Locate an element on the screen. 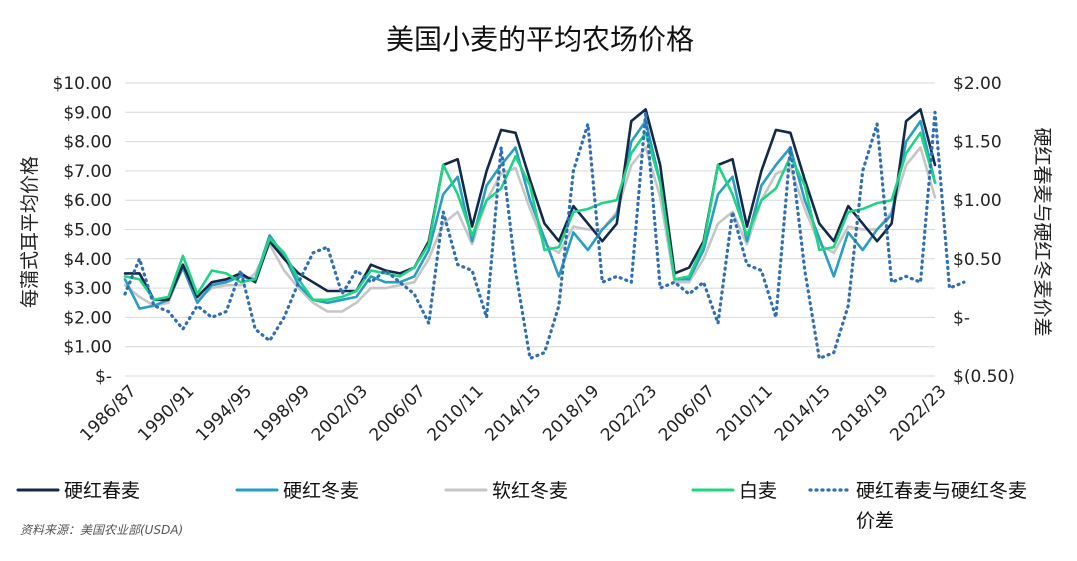 The height and width of the screenshot is (561, 1077). legend-label-srw: 软红冬麦 is located at coordinates (530, 491).